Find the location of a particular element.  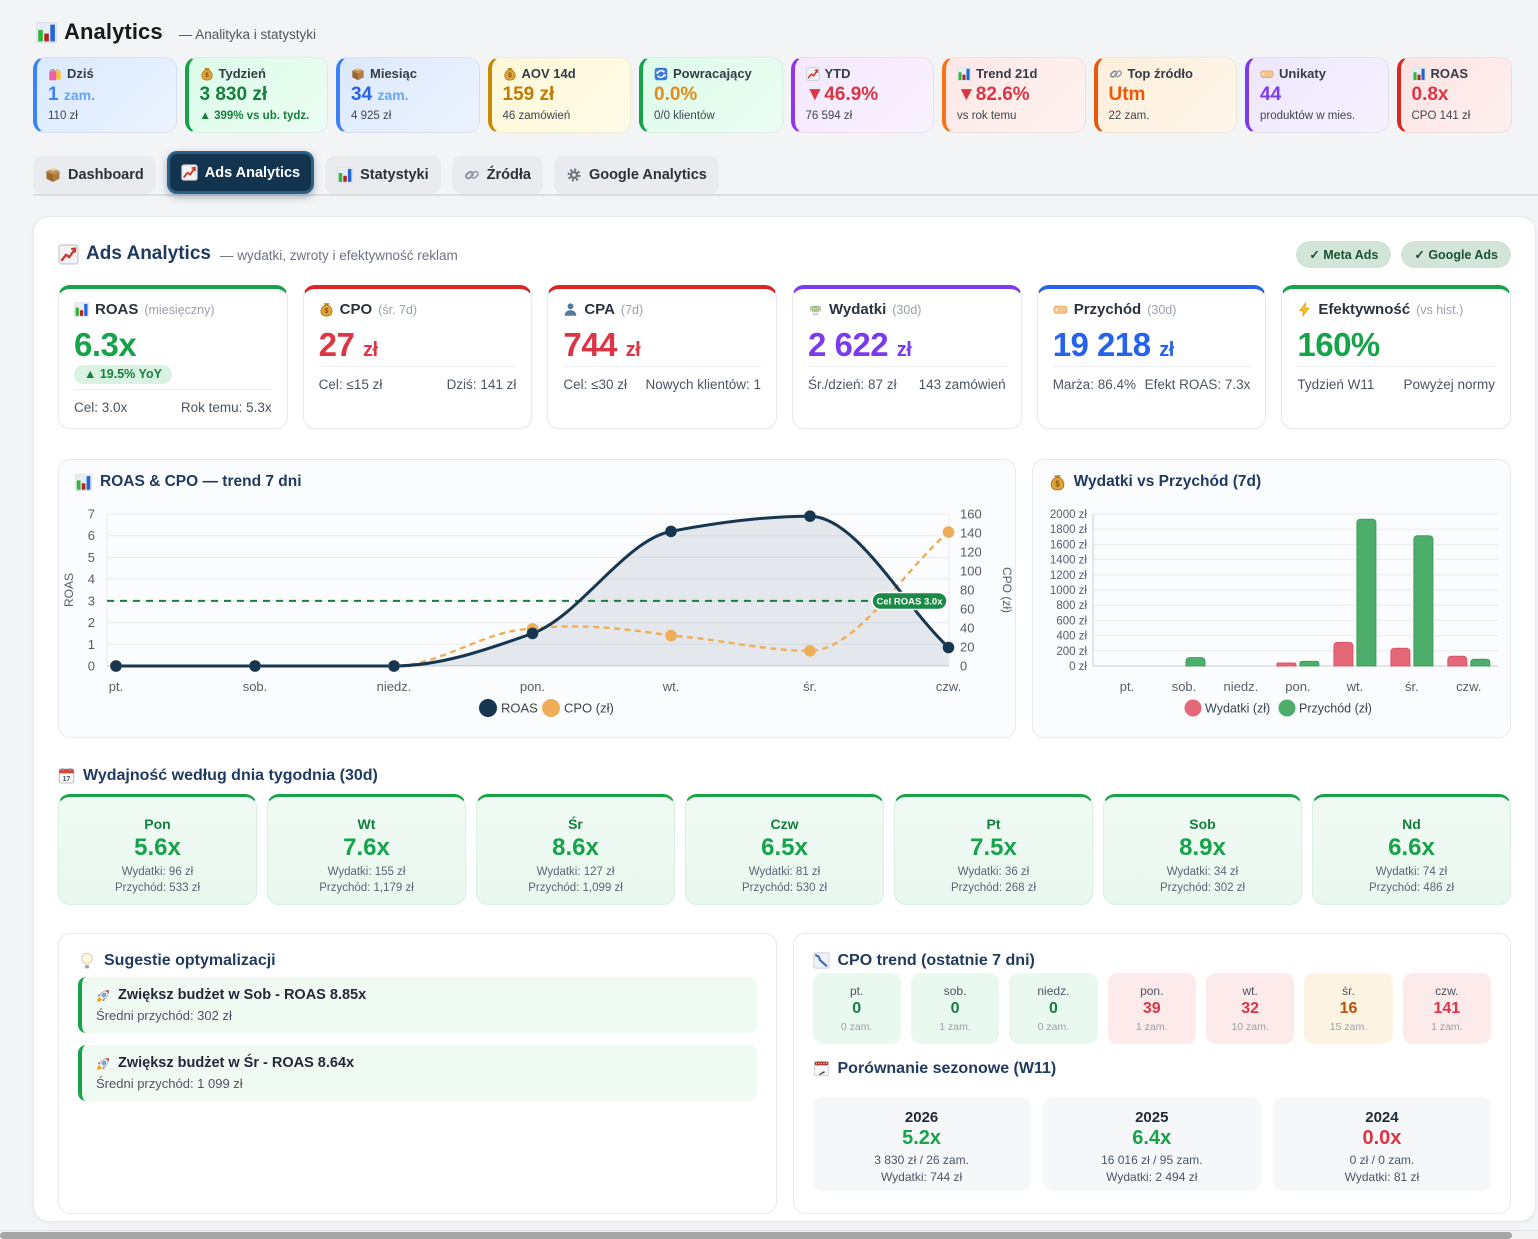

svg-text: Przychód (zł) is located at coordinates (1335, 709).